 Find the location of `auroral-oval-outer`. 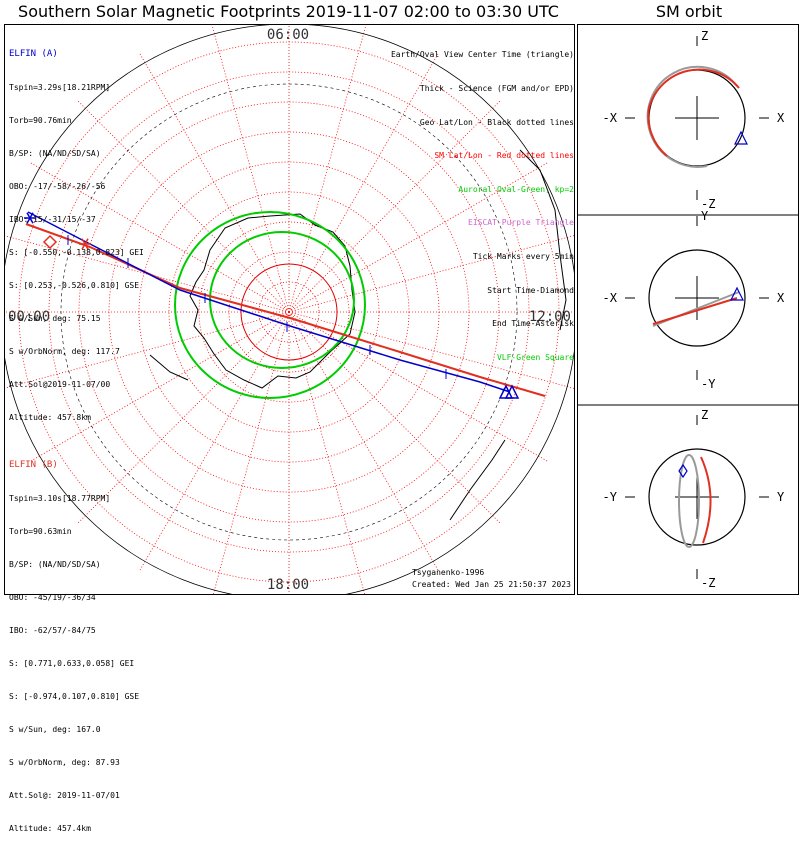

auroral-oval-outer is located at coordinates (270, 305).